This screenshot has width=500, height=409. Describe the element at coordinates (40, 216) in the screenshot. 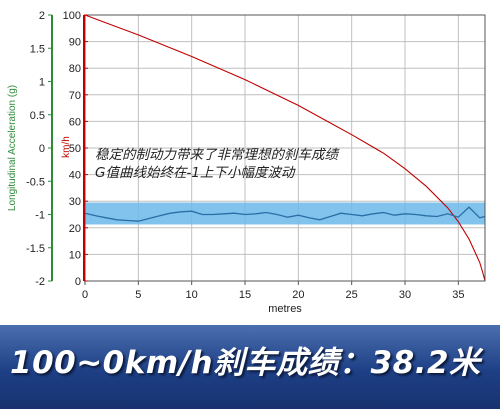

I see `left-tick-label: -1` at that location.